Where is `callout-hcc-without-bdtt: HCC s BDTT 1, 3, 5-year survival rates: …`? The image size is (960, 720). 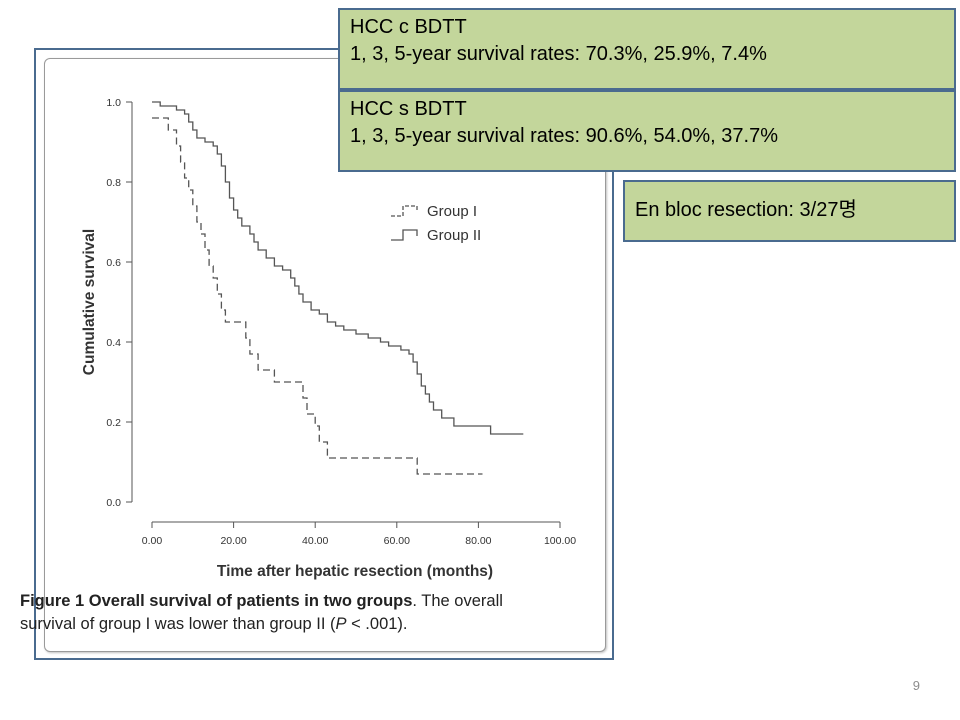
callout-hcc-without-bdtt: HCC s BDTT 1, 3, 5-year survival rates: … is located at coordinates (647, 131).